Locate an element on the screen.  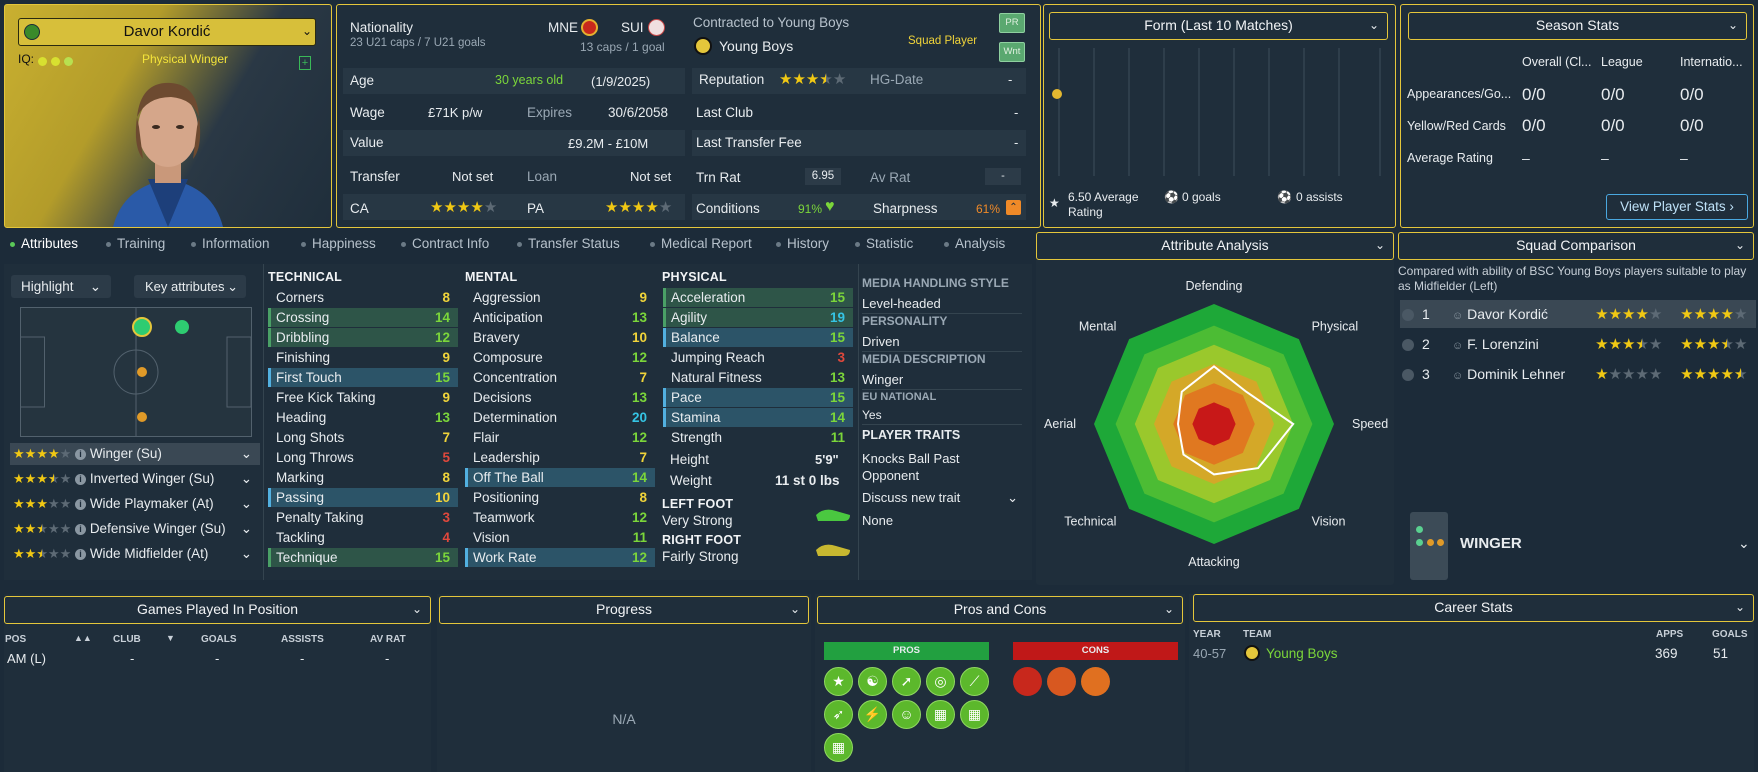
pro-icon: ⟋ is located at coordinates (974, 681).